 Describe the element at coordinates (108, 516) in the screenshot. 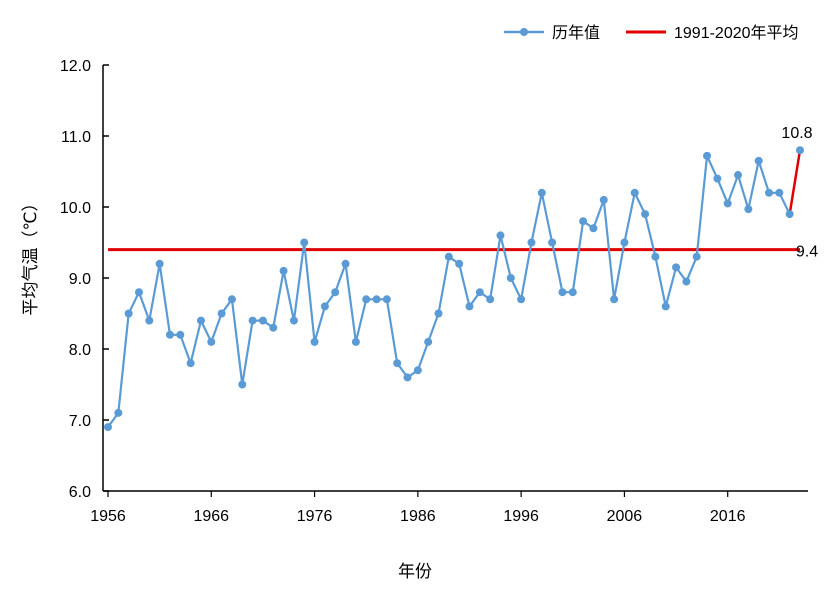

I see `x-tick-label: 1956` at that location.